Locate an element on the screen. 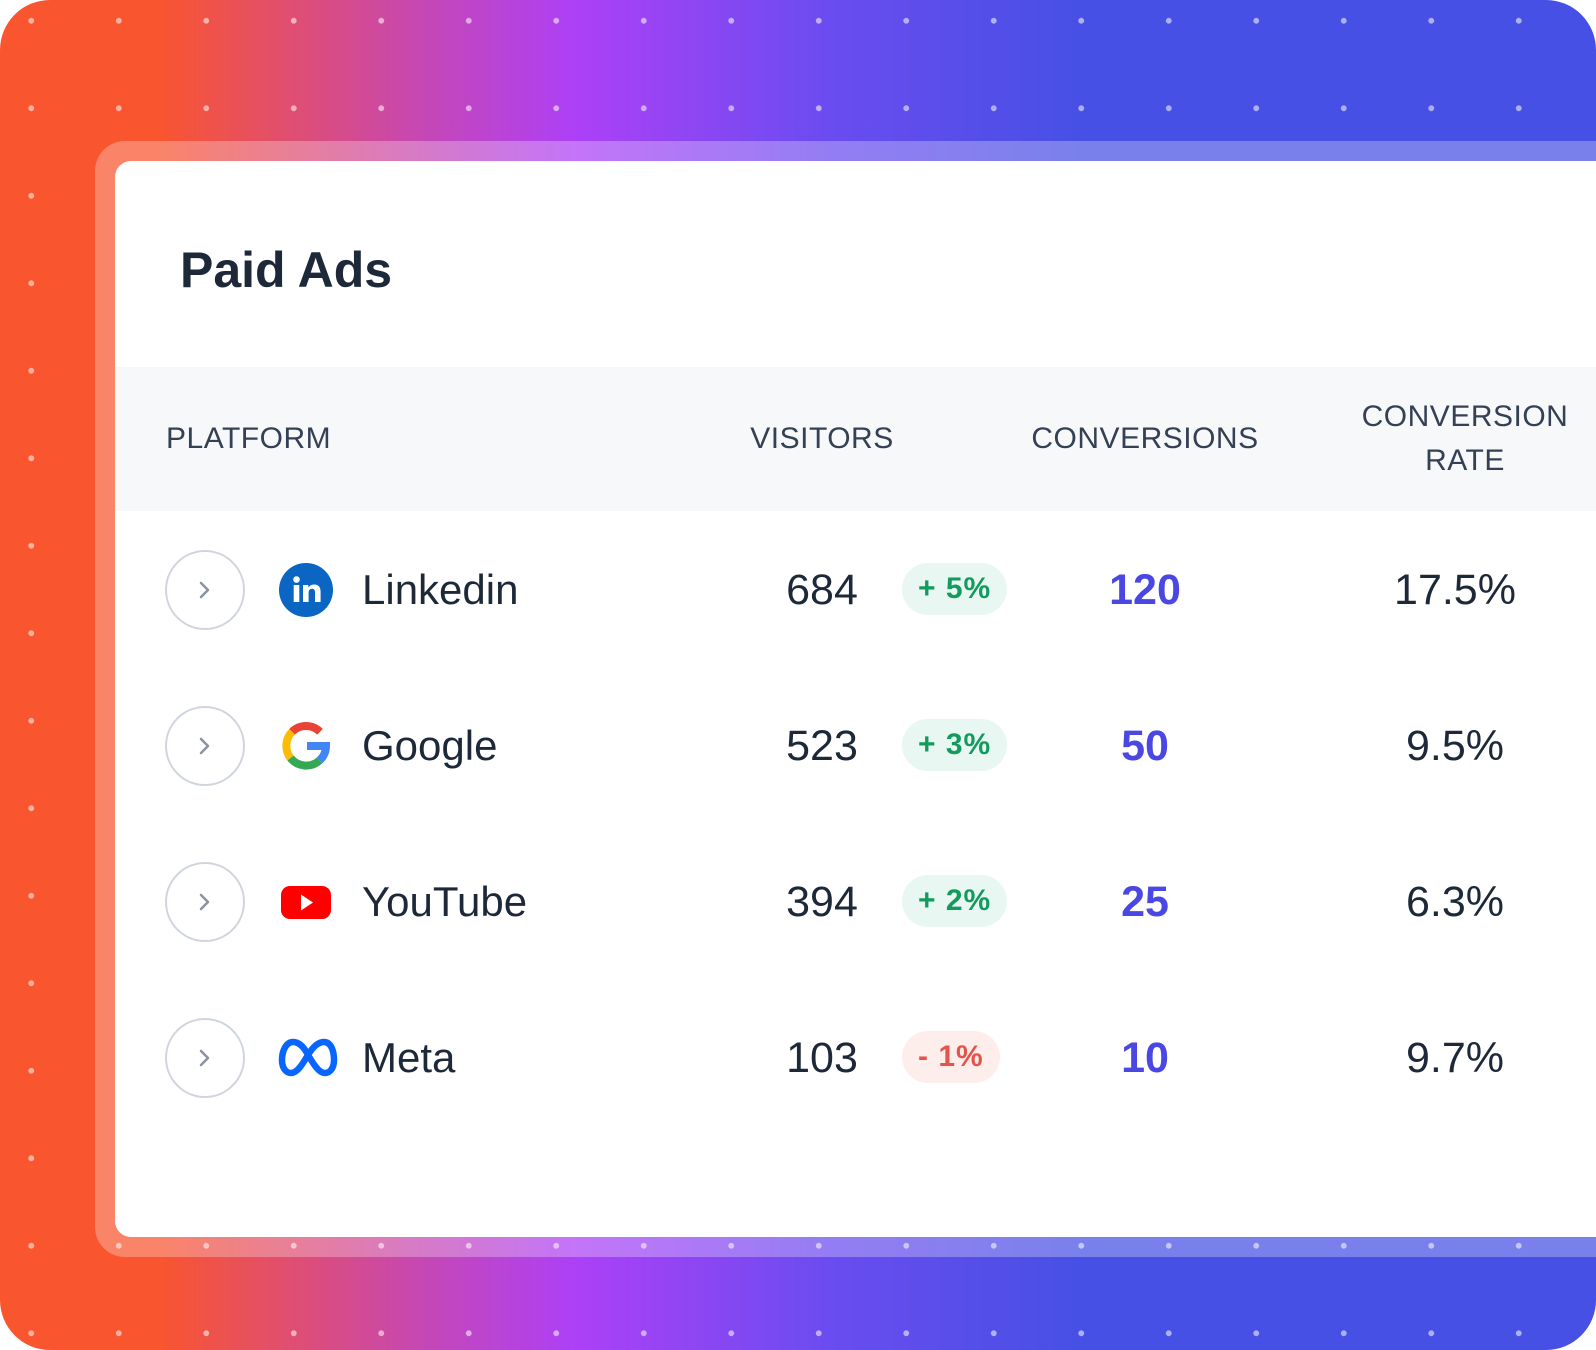 This screenshot has height=1350, width=1596. platform-name: Meta is located at coordinates (409, 1057).